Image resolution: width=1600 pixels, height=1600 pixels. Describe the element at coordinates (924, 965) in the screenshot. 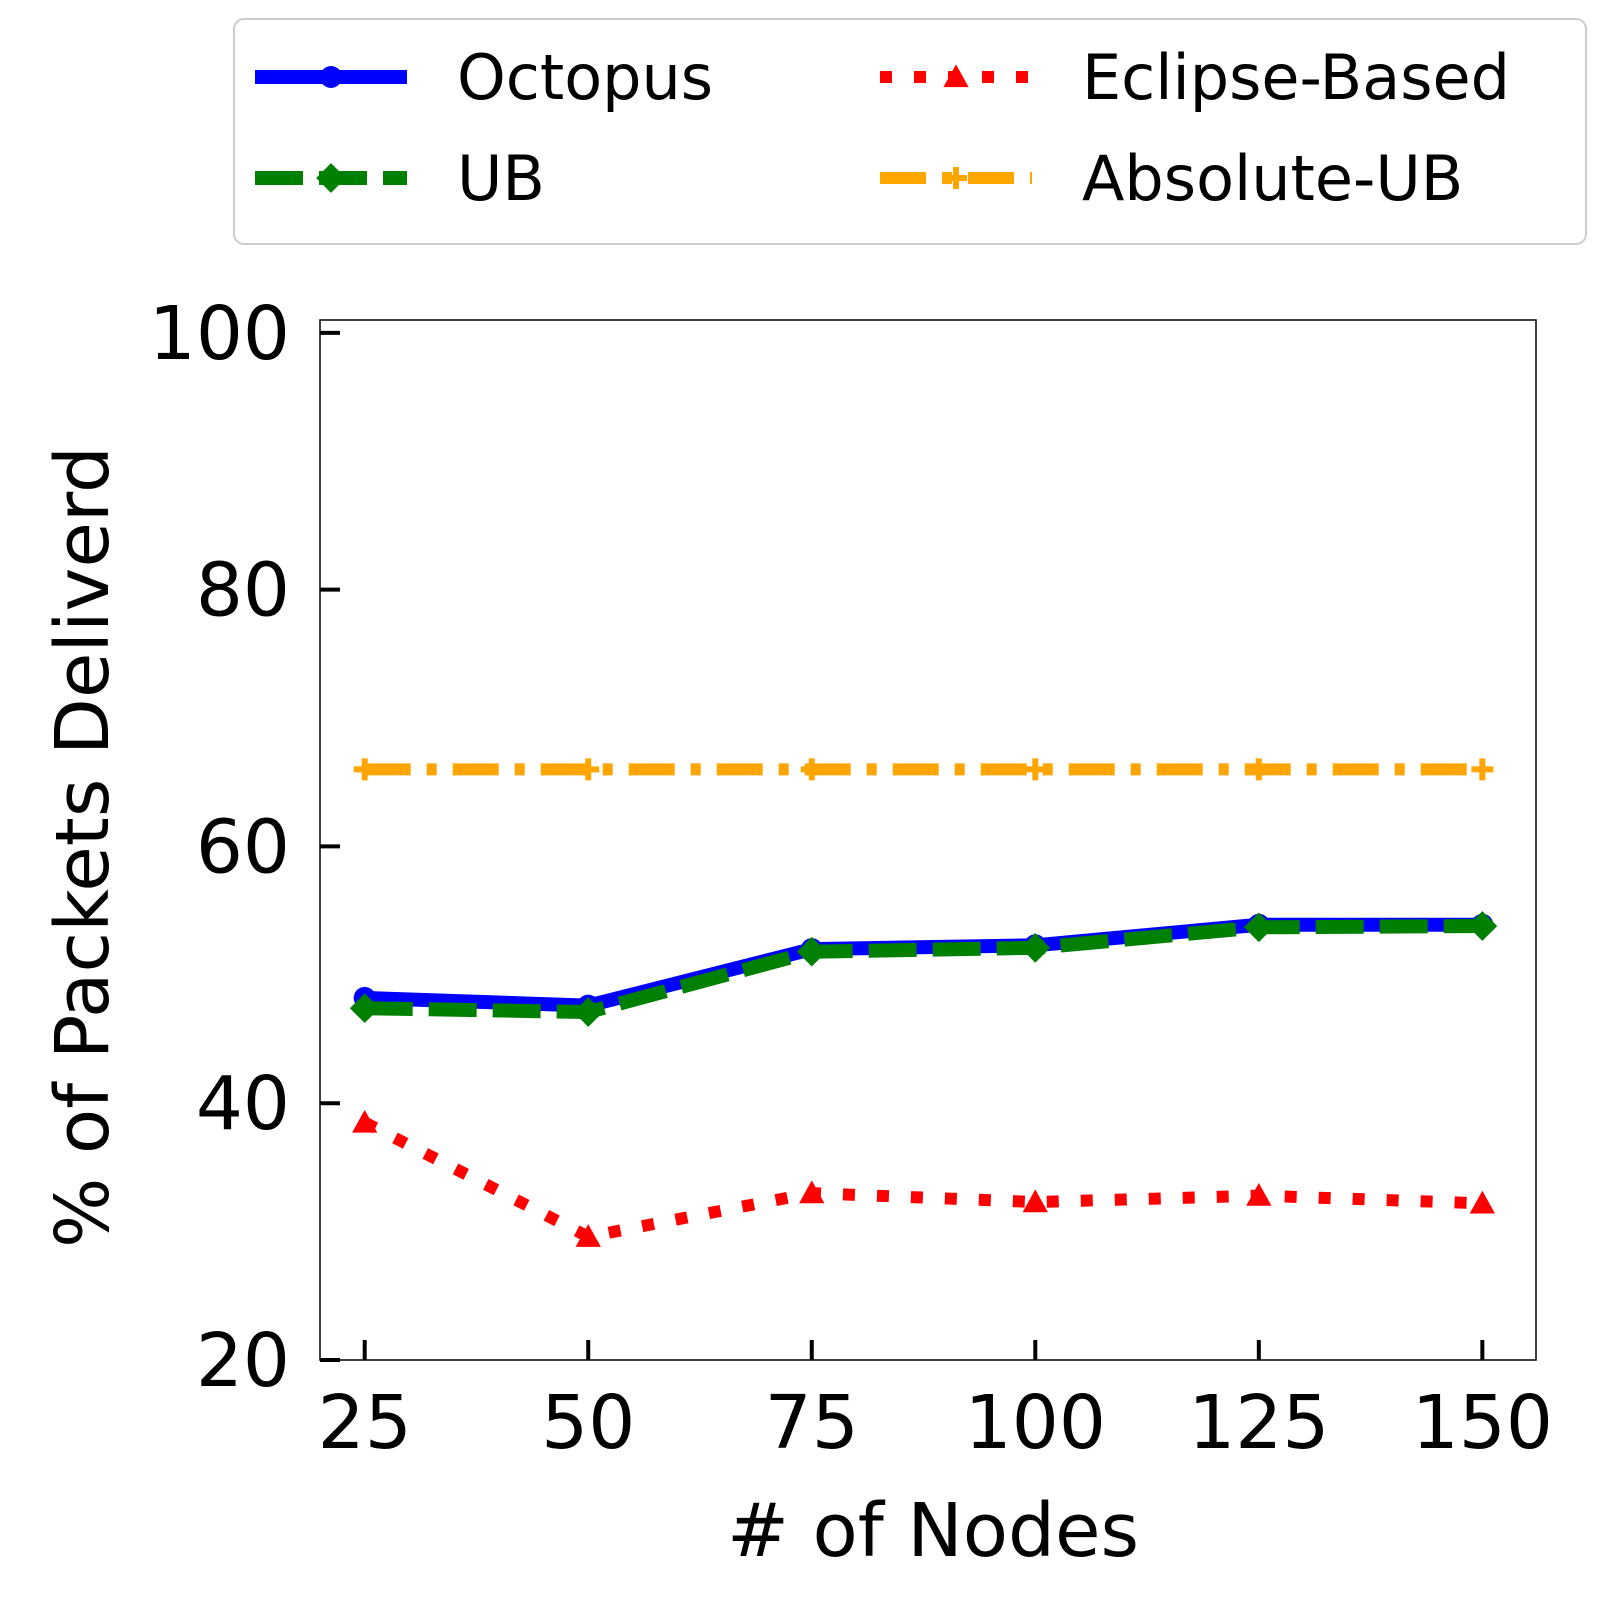

I see `series-line-octopus` at that location.